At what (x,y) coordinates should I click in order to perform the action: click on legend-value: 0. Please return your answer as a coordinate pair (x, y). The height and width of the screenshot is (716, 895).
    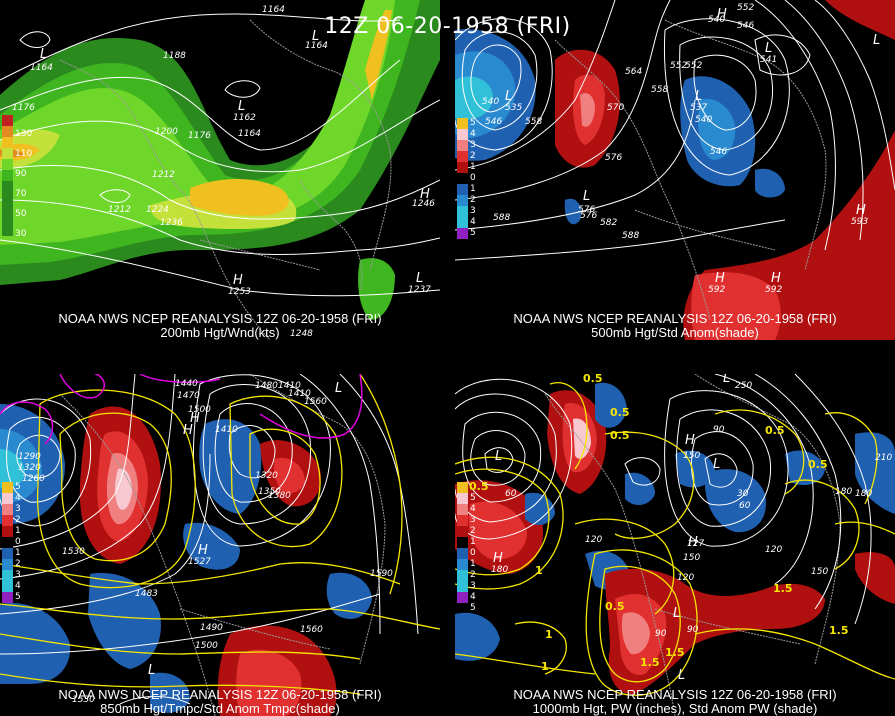
    Looking at the image, I should click on (18, 542).